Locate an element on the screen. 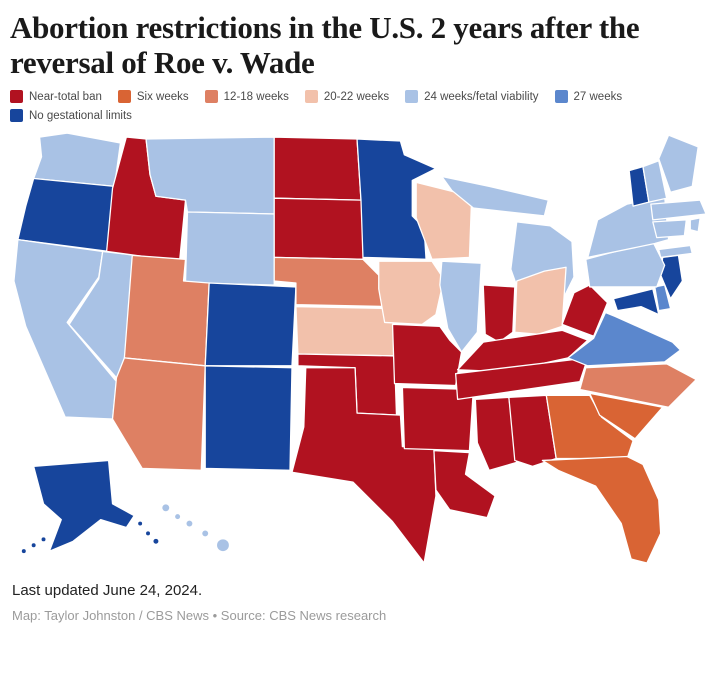 This screenshot has width=720, height=684. state-az is located at coordinates (158, 414).